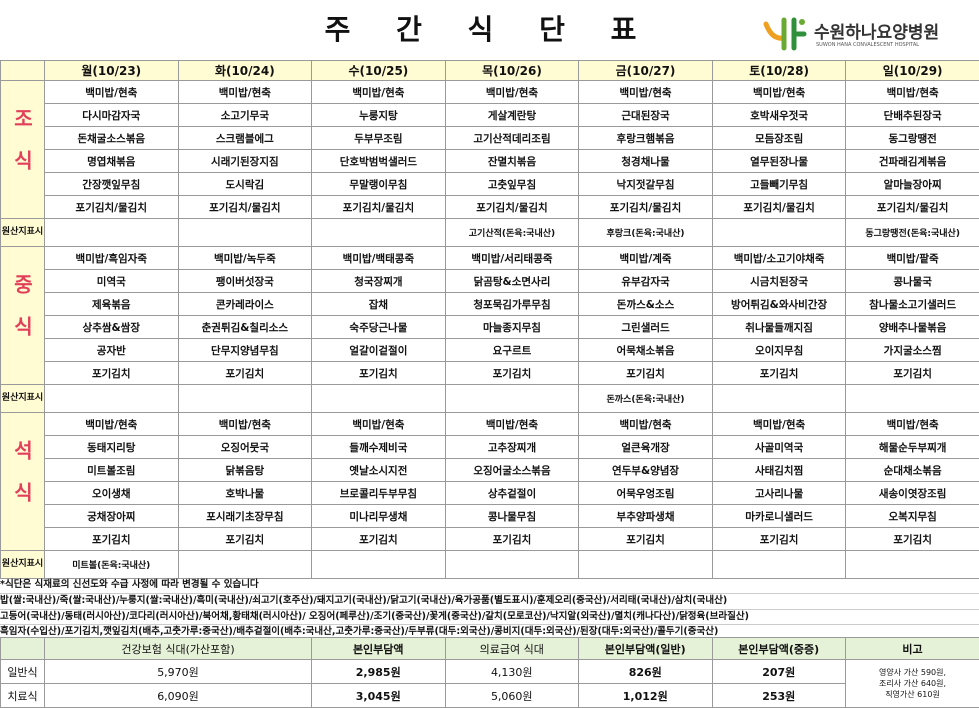  I want to click on menu-item: 알마늘장아찌, so click(912, 184).